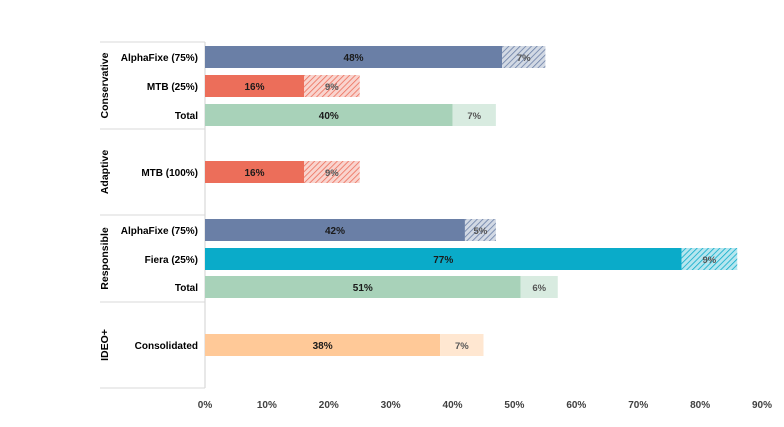  I want to click on x-tick-label: 80%, so click(700, 405).